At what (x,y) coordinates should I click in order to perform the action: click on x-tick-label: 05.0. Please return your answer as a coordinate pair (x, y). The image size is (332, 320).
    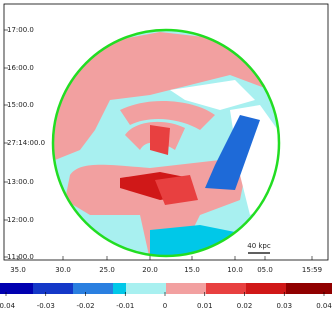
    Looking at the image, I should click on (265, 270).